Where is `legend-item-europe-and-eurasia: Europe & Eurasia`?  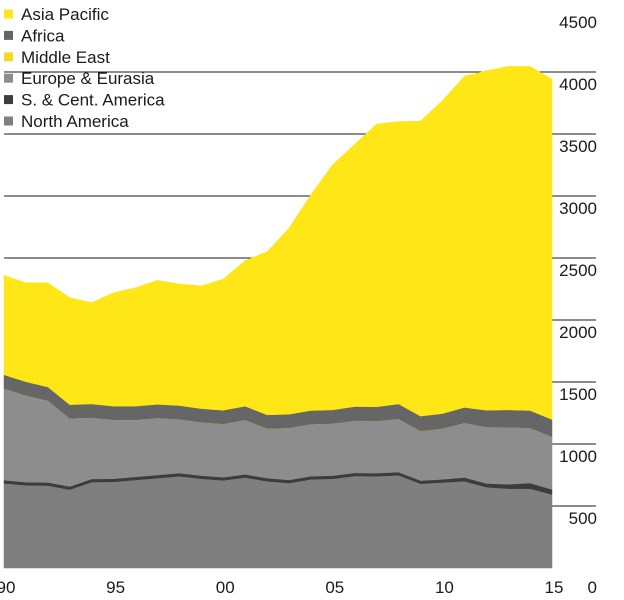 legend-item-europe-and-eurasia: Europe & Eurasia is located at coordinates (79, 78).